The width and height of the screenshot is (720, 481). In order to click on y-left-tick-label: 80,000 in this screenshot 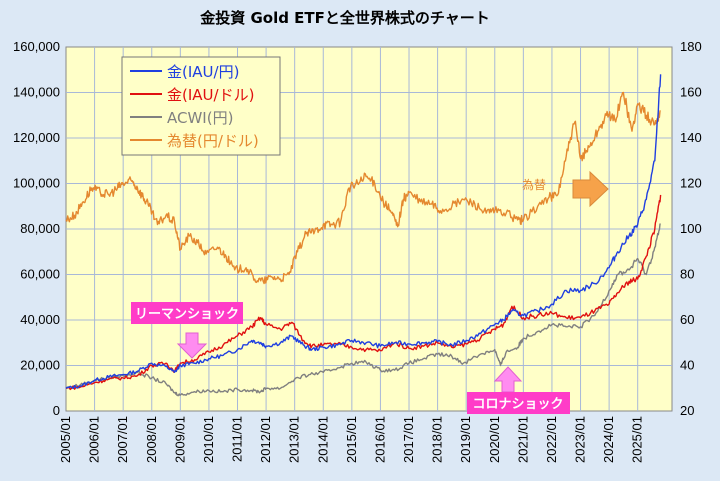, I will do `click(40, 228)`.